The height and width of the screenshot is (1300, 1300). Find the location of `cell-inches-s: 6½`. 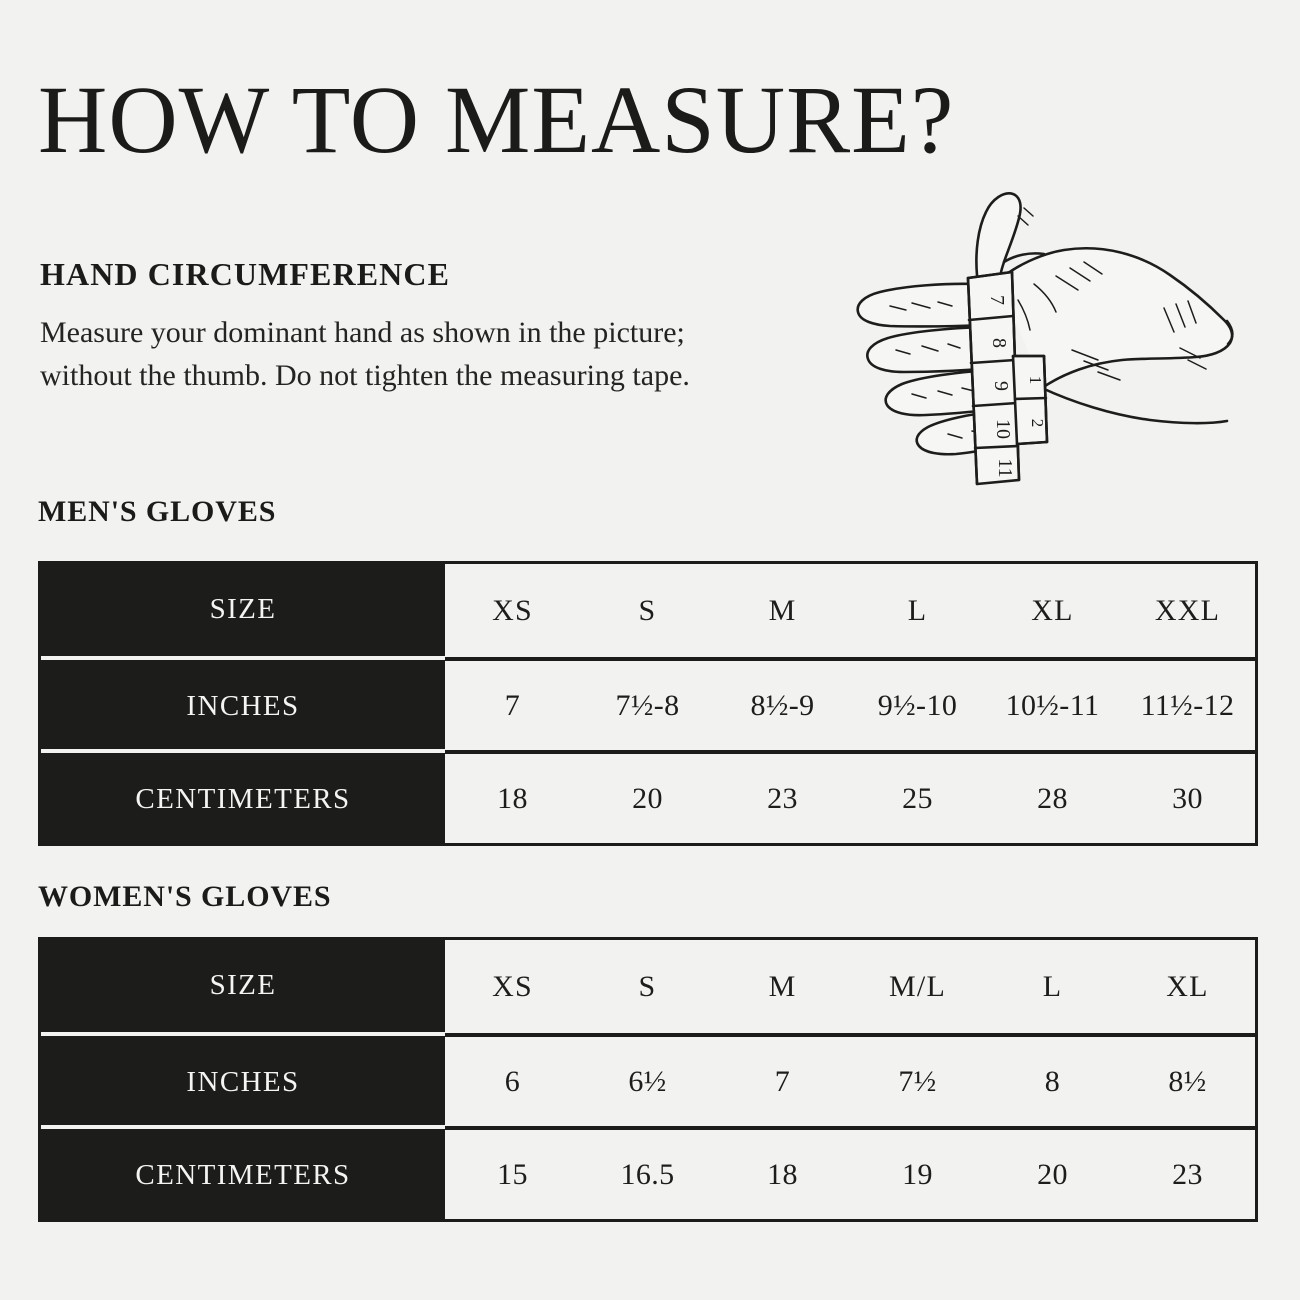

cell-inches-s: 6½ is located at coordinates (647, 1081).